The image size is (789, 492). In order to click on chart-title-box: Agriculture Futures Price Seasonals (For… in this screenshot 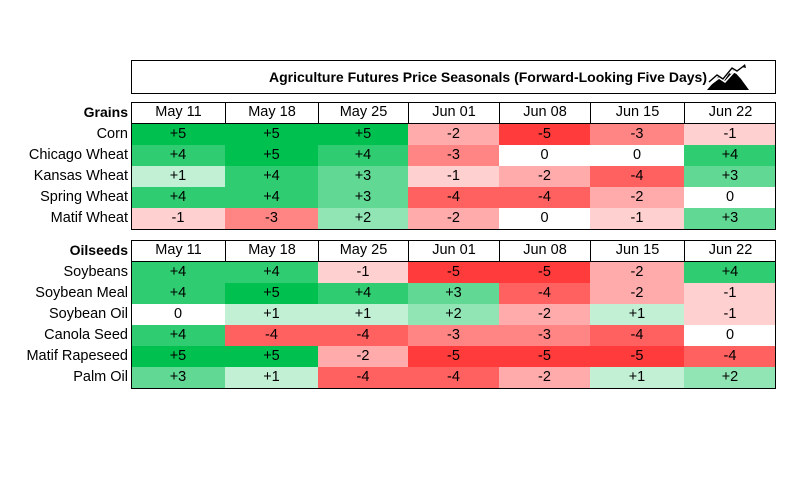, I will do `click(453, 77)`.